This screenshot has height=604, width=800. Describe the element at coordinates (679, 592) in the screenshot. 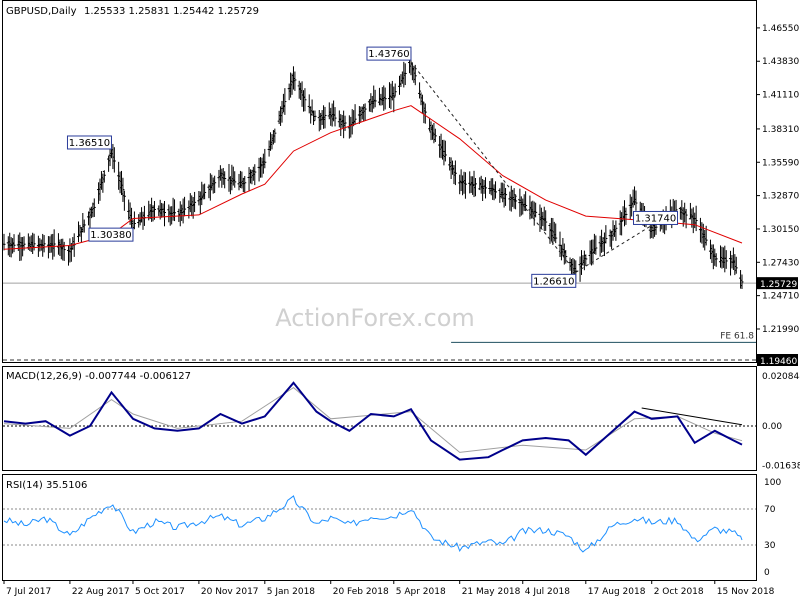

I see `x-axis-label: 2 Oct 2018` at that location.